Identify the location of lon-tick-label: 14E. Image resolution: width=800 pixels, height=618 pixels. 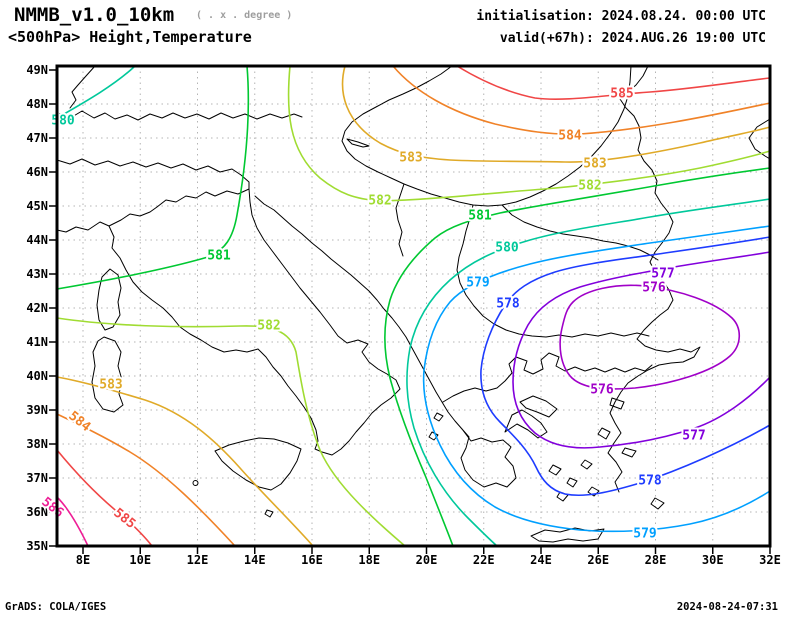
(255, 560).